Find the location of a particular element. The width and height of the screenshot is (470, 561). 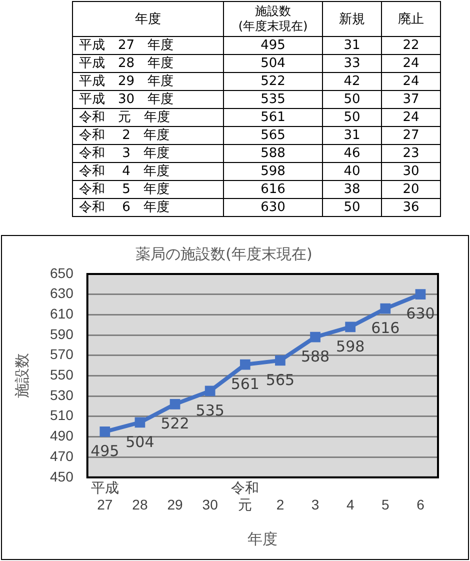

category-label: 令和 4 年度 is located at coordinates (148, 171).